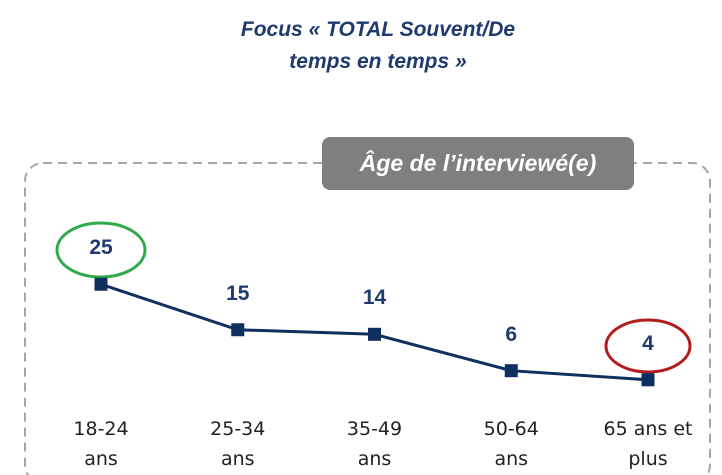 The height and width of the screenshot is (475, 722). I want to click on data-label: 4, so click(648, 343).